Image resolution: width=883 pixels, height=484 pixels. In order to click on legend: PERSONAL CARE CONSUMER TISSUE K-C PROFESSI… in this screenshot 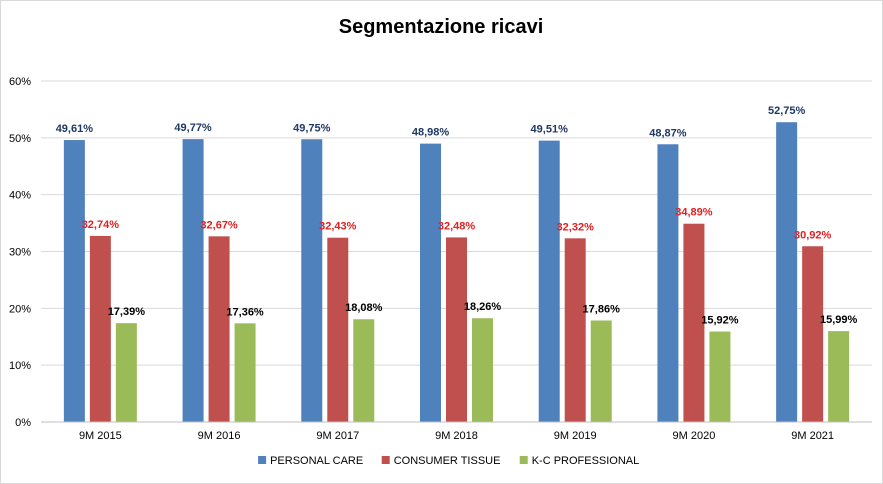, I will do `click(448, 461)`.